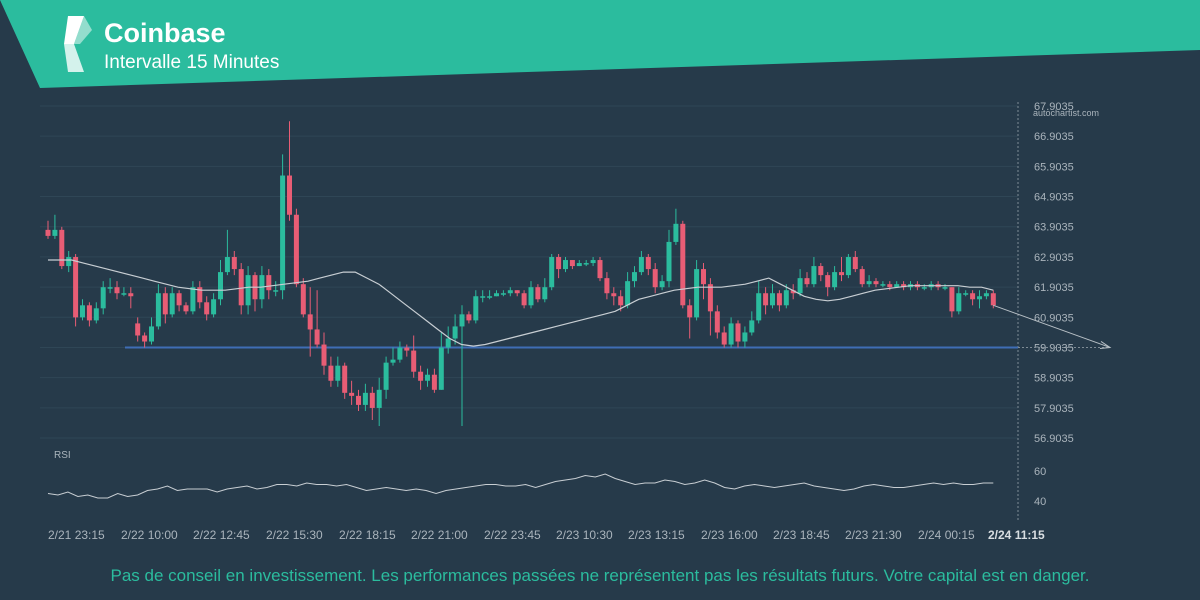 This screenshot has height=600, width=1200. I want to click on price-tick-label: 58.9035, so click(1054, 379).